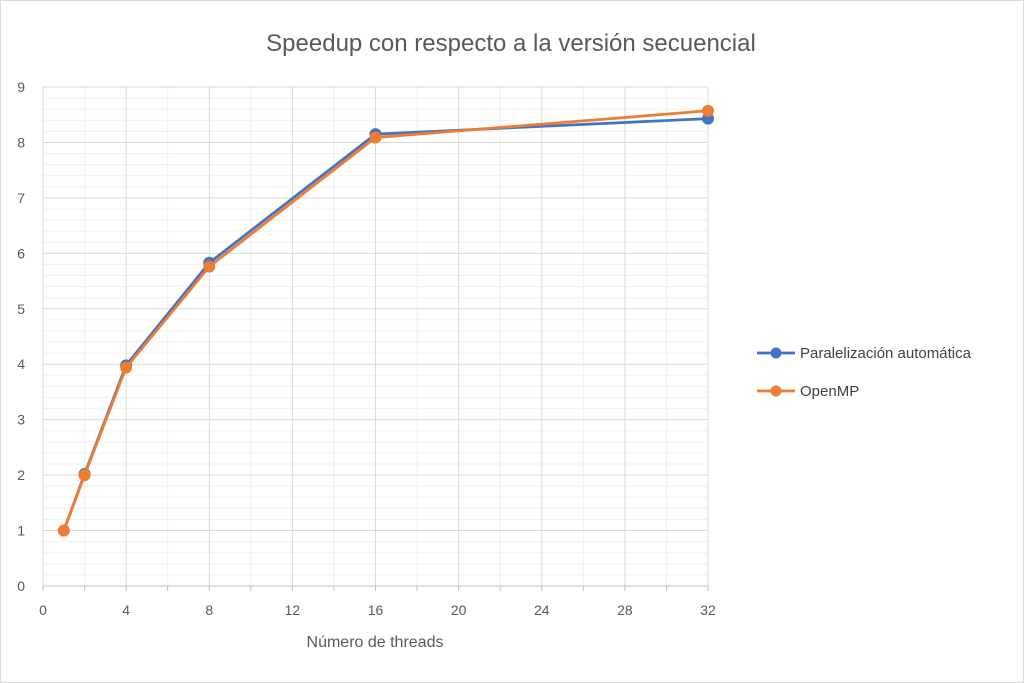 The height and width of the screenshot is (683, 1024). I want to click on x-tick-label: 12, so click(293, 610).